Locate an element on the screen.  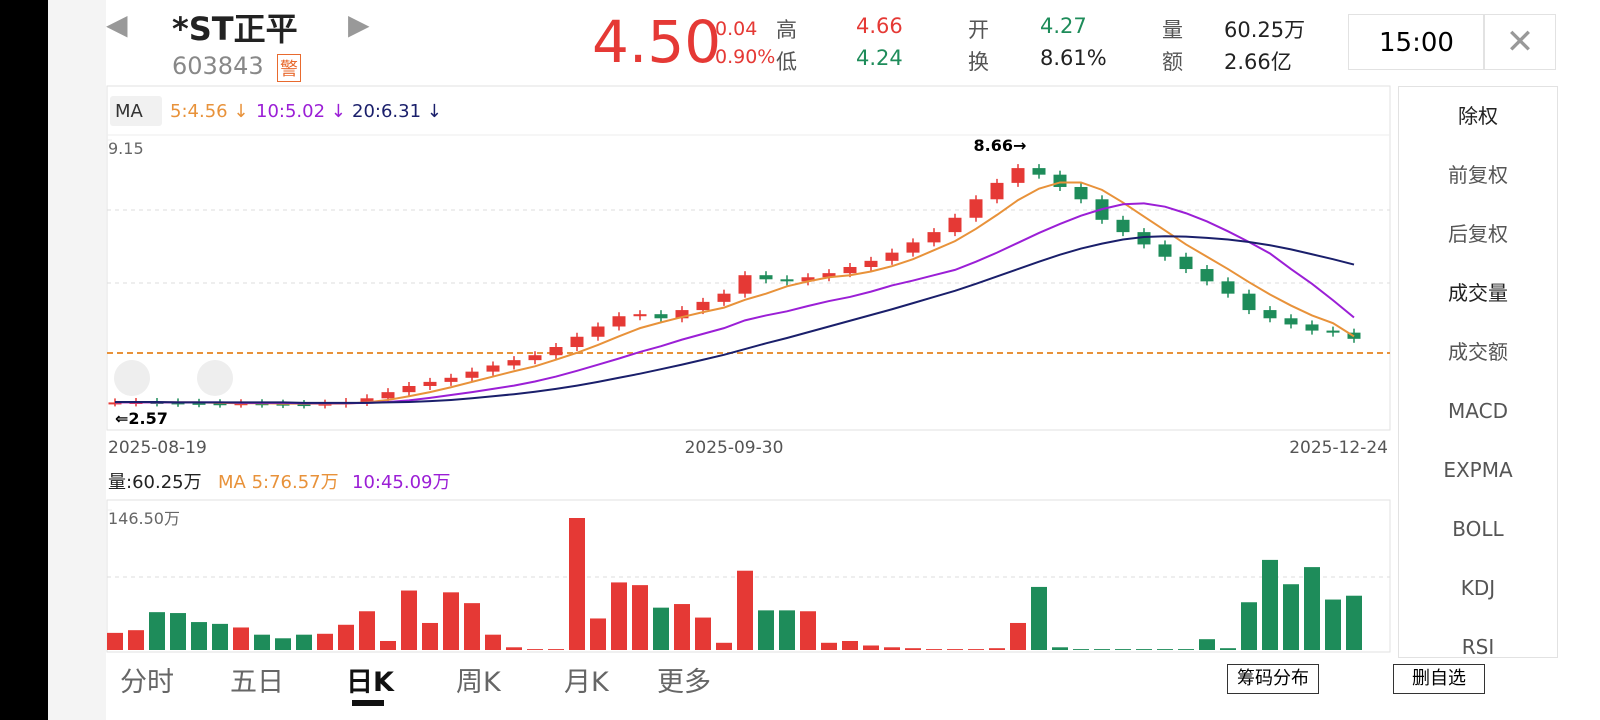
warning-badge: 警 is located at coordinates (289, 68).